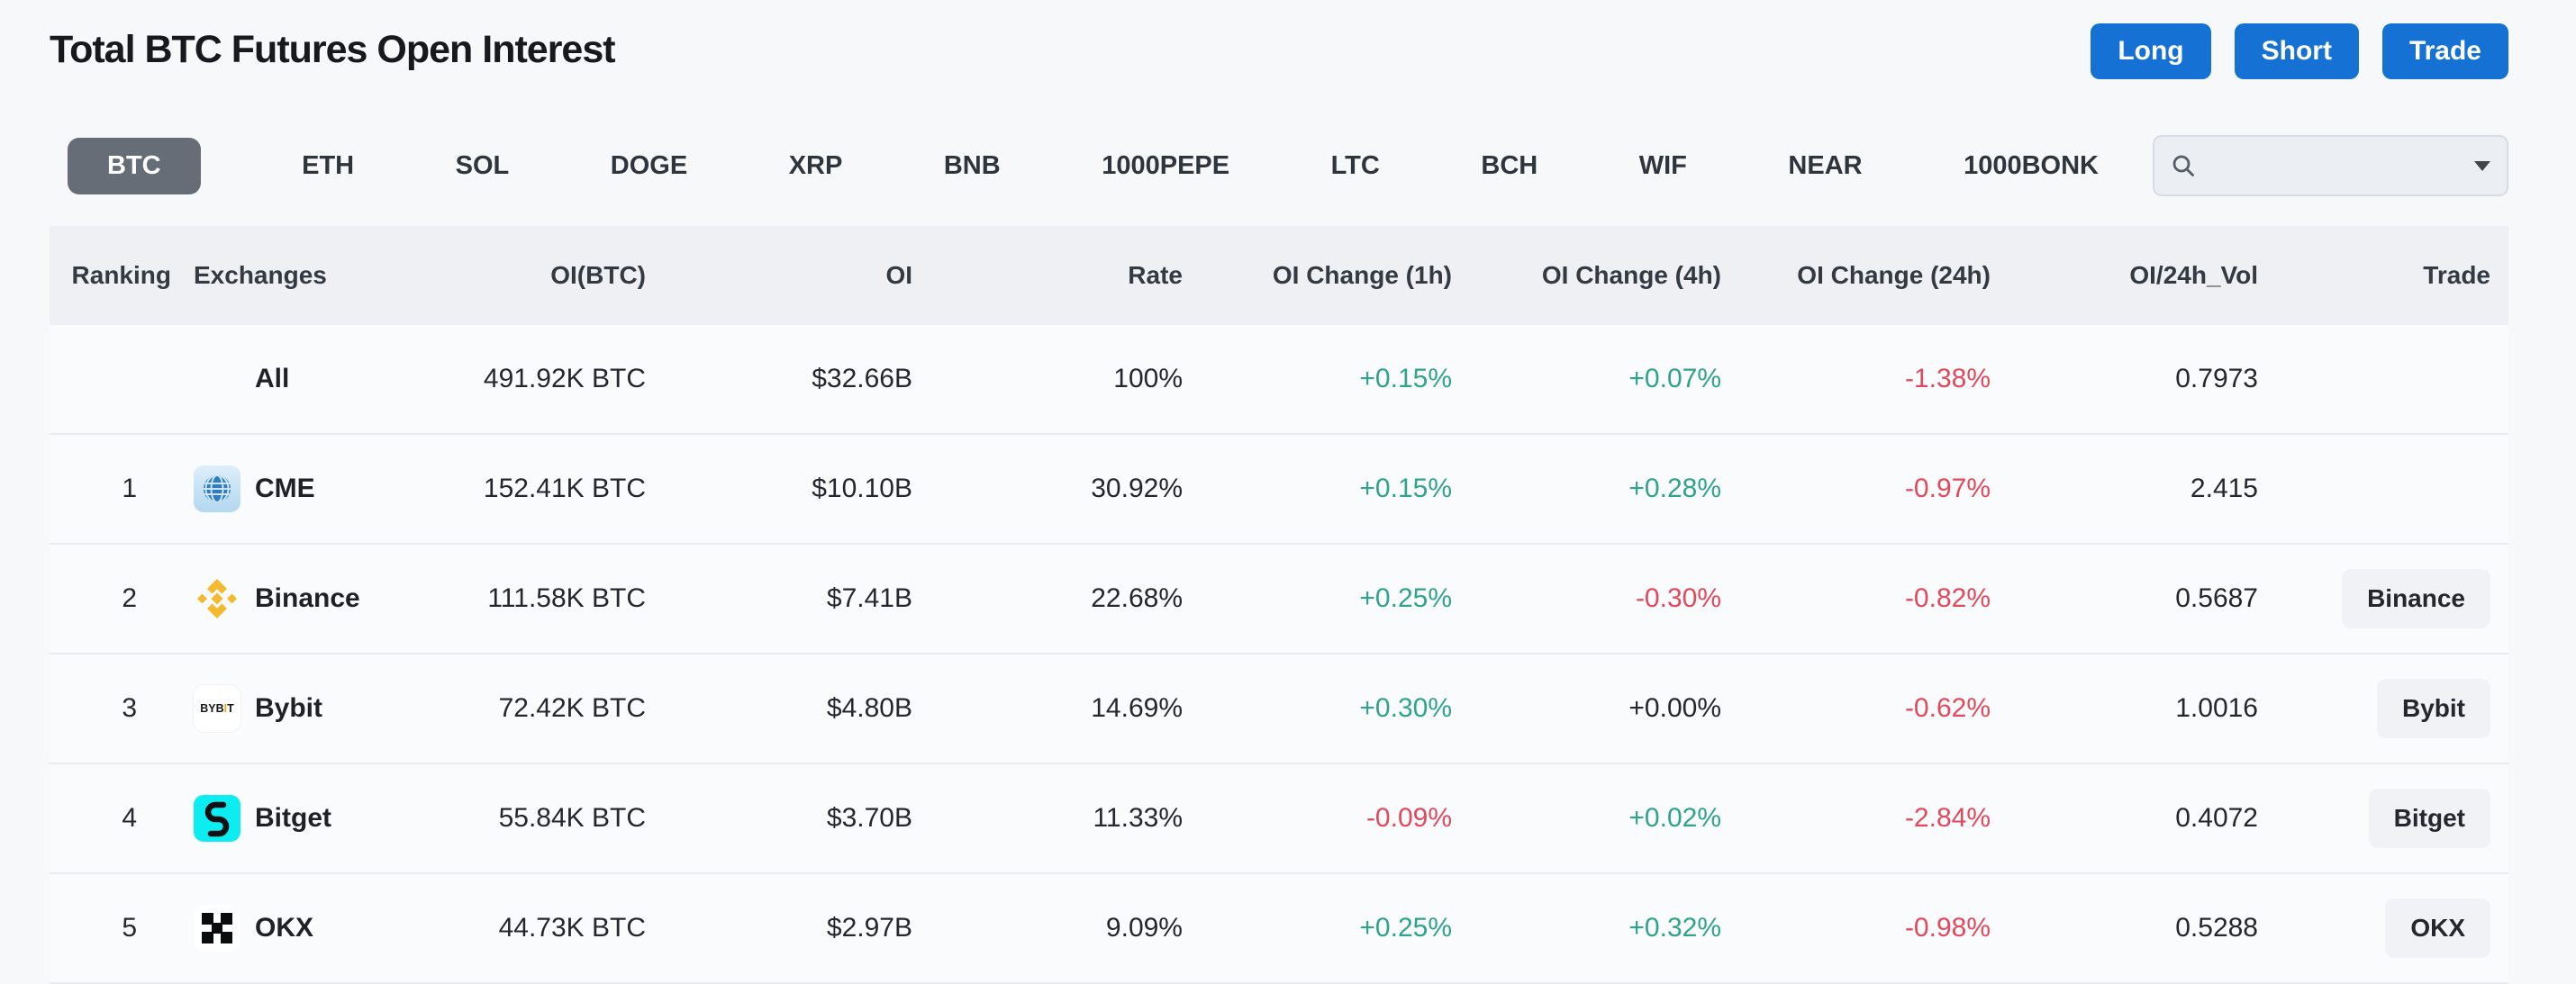 The width and height of the screenshot is (2576, 984). Describe the element at coordinates (1631, 275) in the screenshot. I see `col-oi-change-4h: OI Change (4h)` at that location.